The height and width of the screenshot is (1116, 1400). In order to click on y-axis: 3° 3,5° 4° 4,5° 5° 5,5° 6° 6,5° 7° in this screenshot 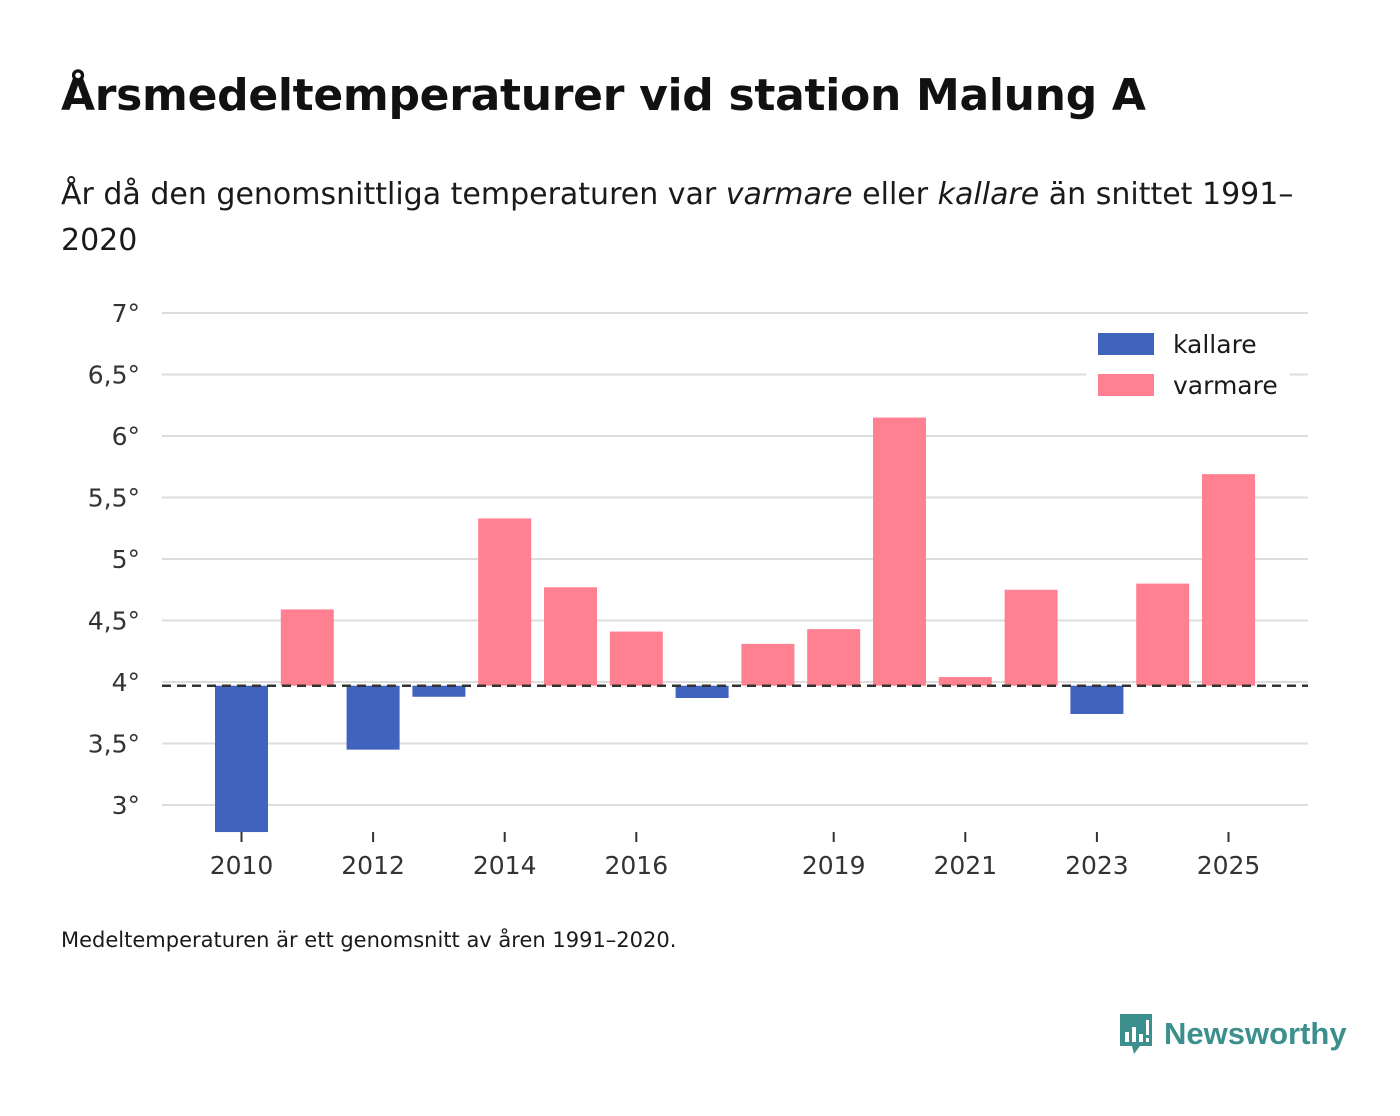, I will do `click(114, 559)`.